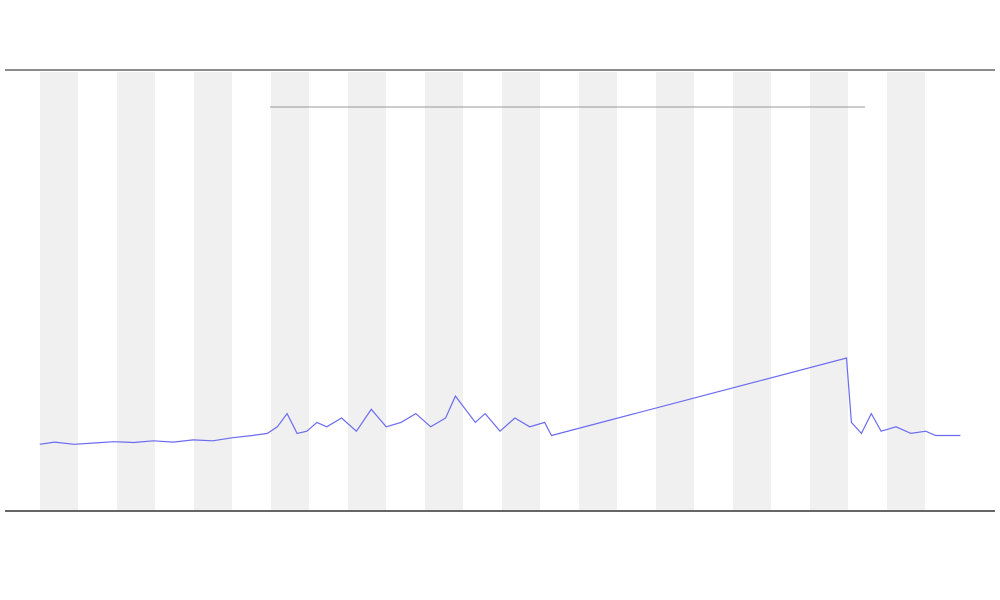 This screenshot has width=1000, height=600. What do you see at coordinates (500, 401) in the screenshot?
I see `data-line` at bounding box center [500, 401].